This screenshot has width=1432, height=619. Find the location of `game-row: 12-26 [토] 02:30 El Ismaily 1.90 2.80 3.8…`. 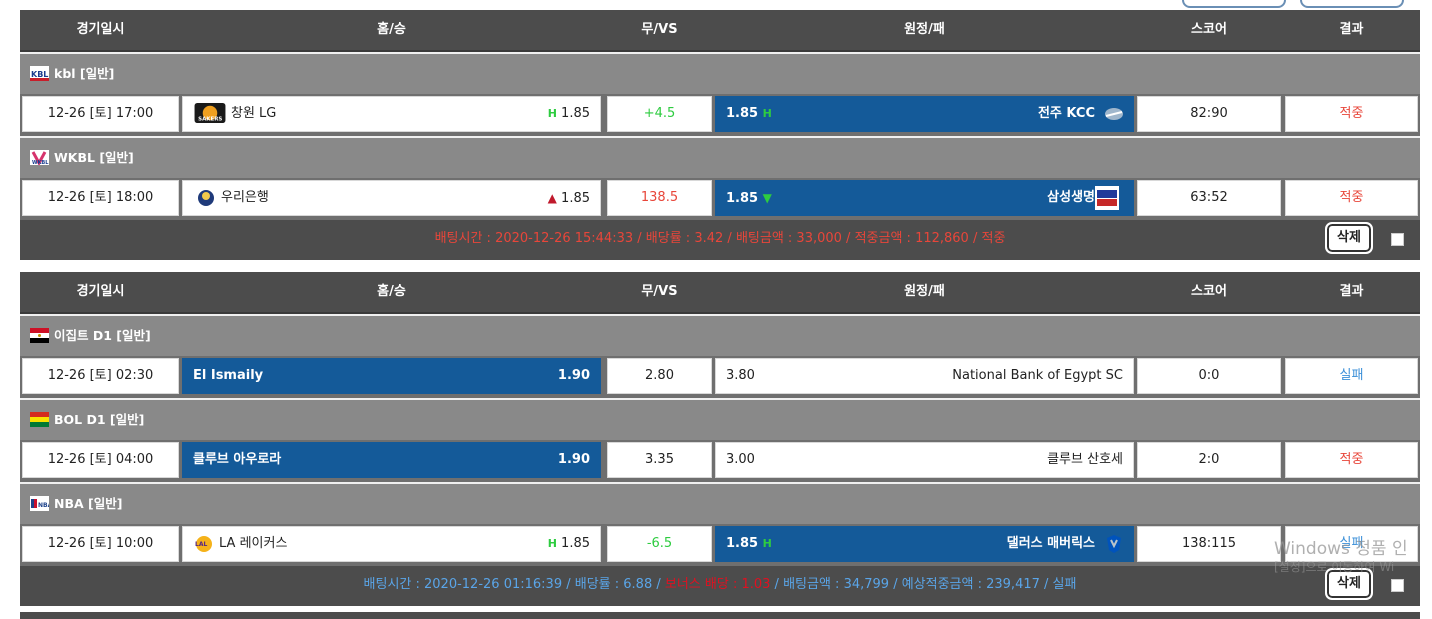

game-row: 12-26 [토] 02:30 El Ismaily 1.90 2.80 3.8… is located at coordinates (720, 377).